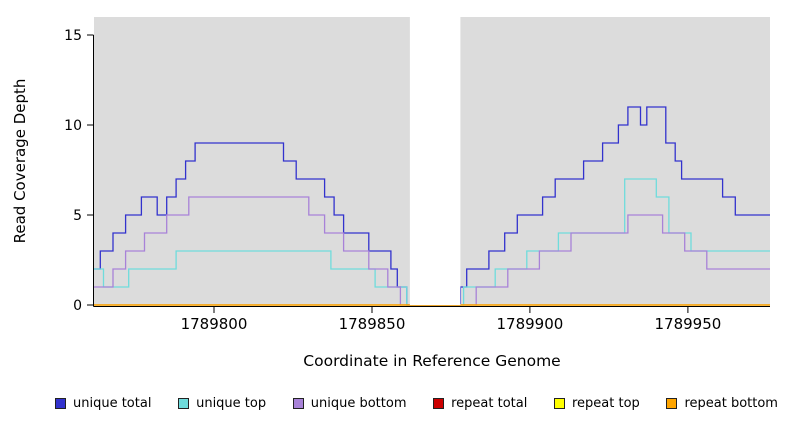  I want to click on legend-label: unique total, so click(112, 403).